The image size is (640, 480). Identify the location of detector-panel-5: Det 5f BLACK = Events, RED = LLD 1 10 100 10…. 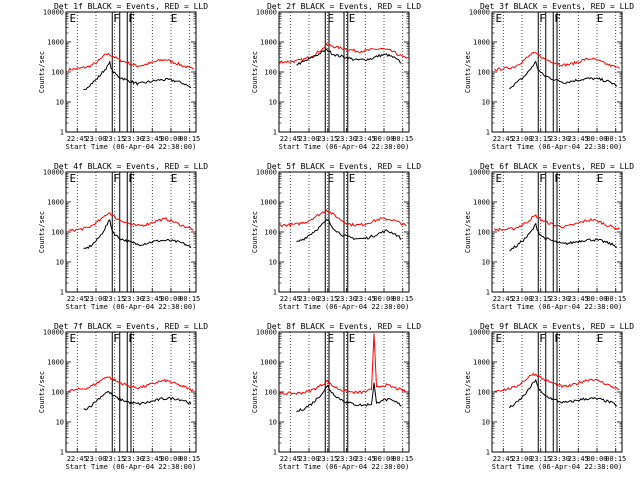
(336, 236).